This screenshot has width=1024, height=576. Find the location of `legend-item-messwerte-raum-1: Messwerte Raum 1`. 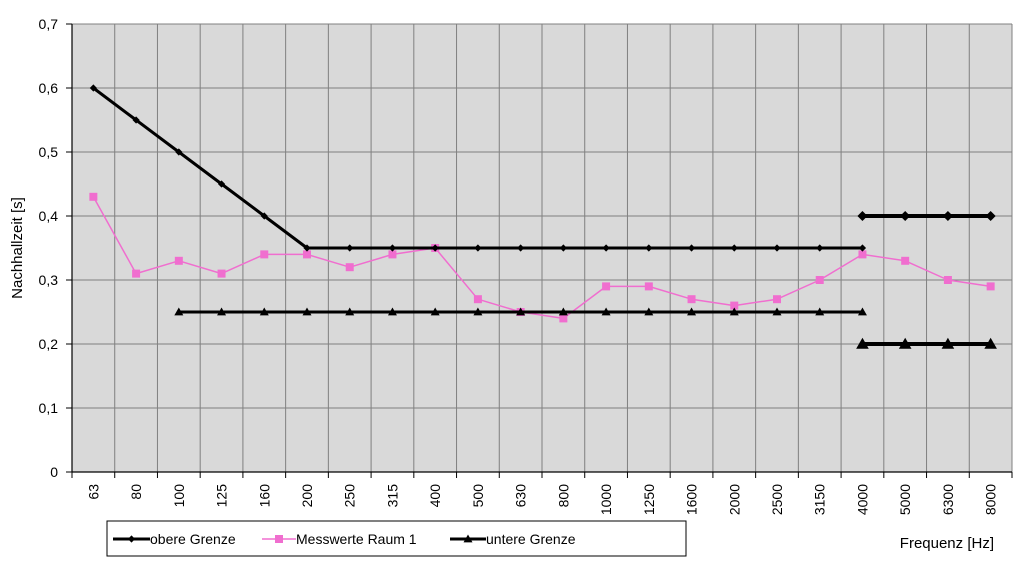

legend-item-messwerte-raum-1: Messwerte Raum 1 is located at coordinates (339, 539).